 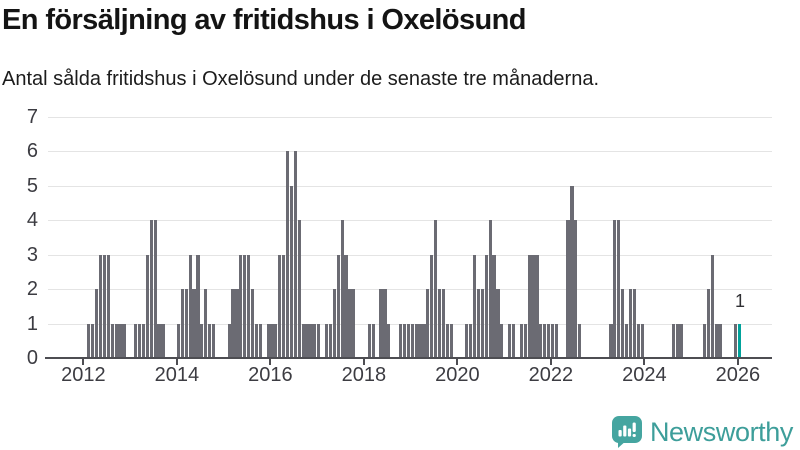 What do you see at coordinates (32, 185) in the screenshot?
I see `y-axis-label-5: 5` at bounding box center [32, 185].